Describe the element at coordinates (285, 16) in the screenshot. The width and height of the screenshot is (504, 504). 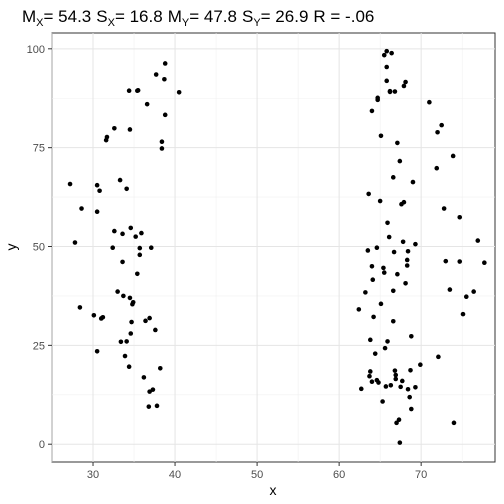
I see `title-sy-value: = 26.9` at that location.